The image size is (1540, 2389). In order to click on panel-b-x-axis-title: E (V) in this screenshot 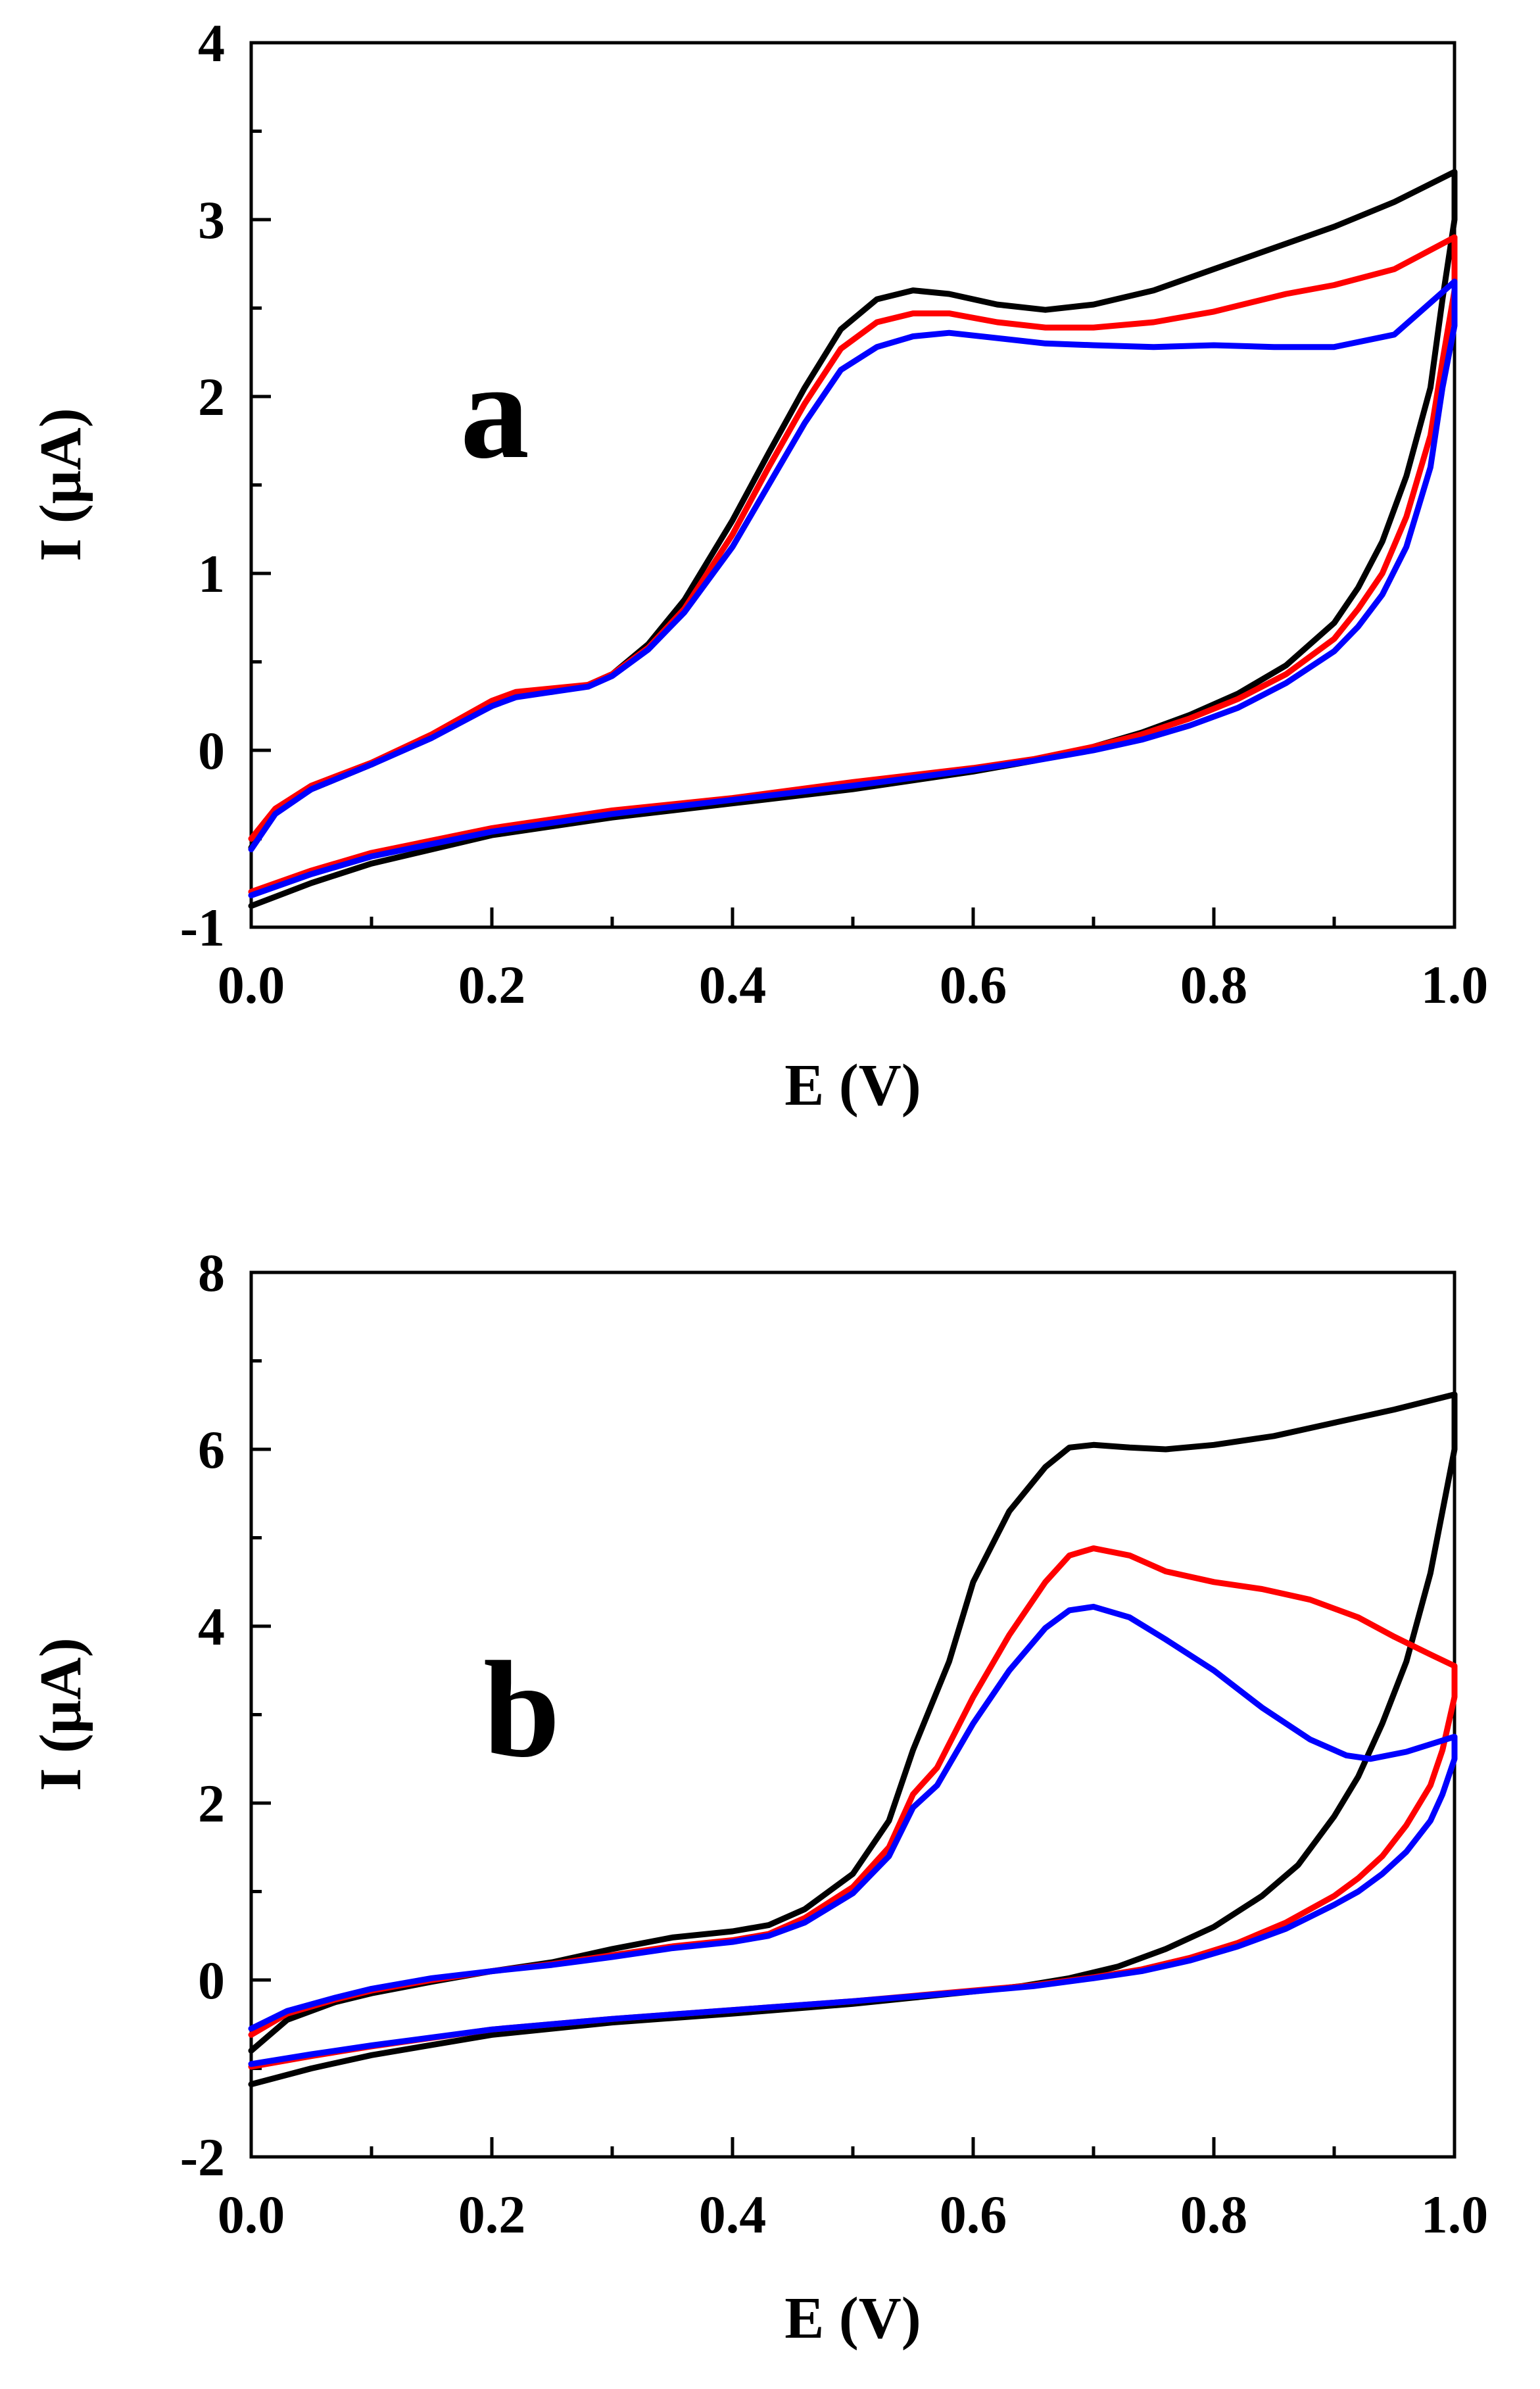, I will do `click(852, 2318)`.